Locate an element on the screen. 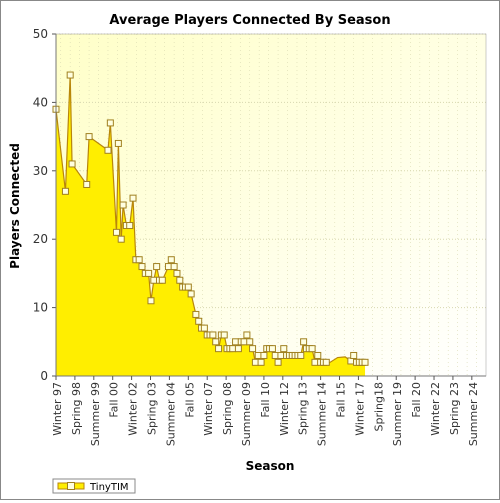 The width and height of the screenshot is (500, 503). x-tick-label: Winter 12 is located at coordinates (284, 409).